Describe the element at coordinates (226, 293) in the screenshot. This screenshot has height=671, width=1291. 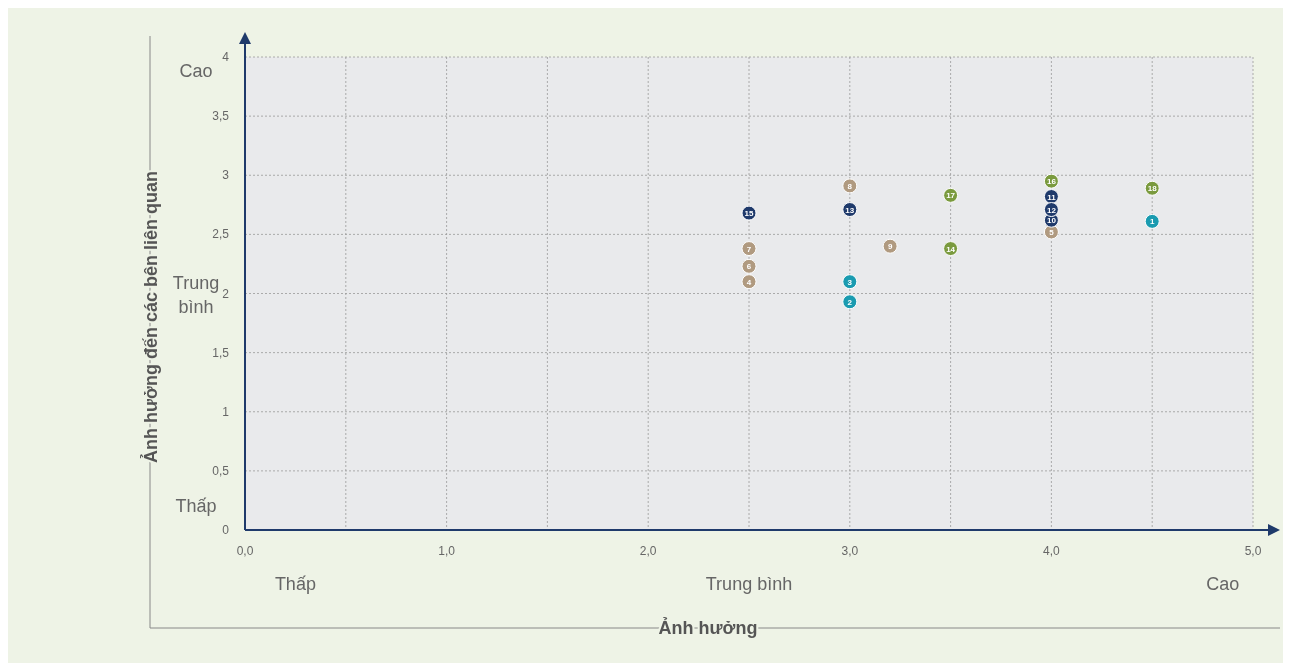
I see `y-tick-label: 2` at that location.